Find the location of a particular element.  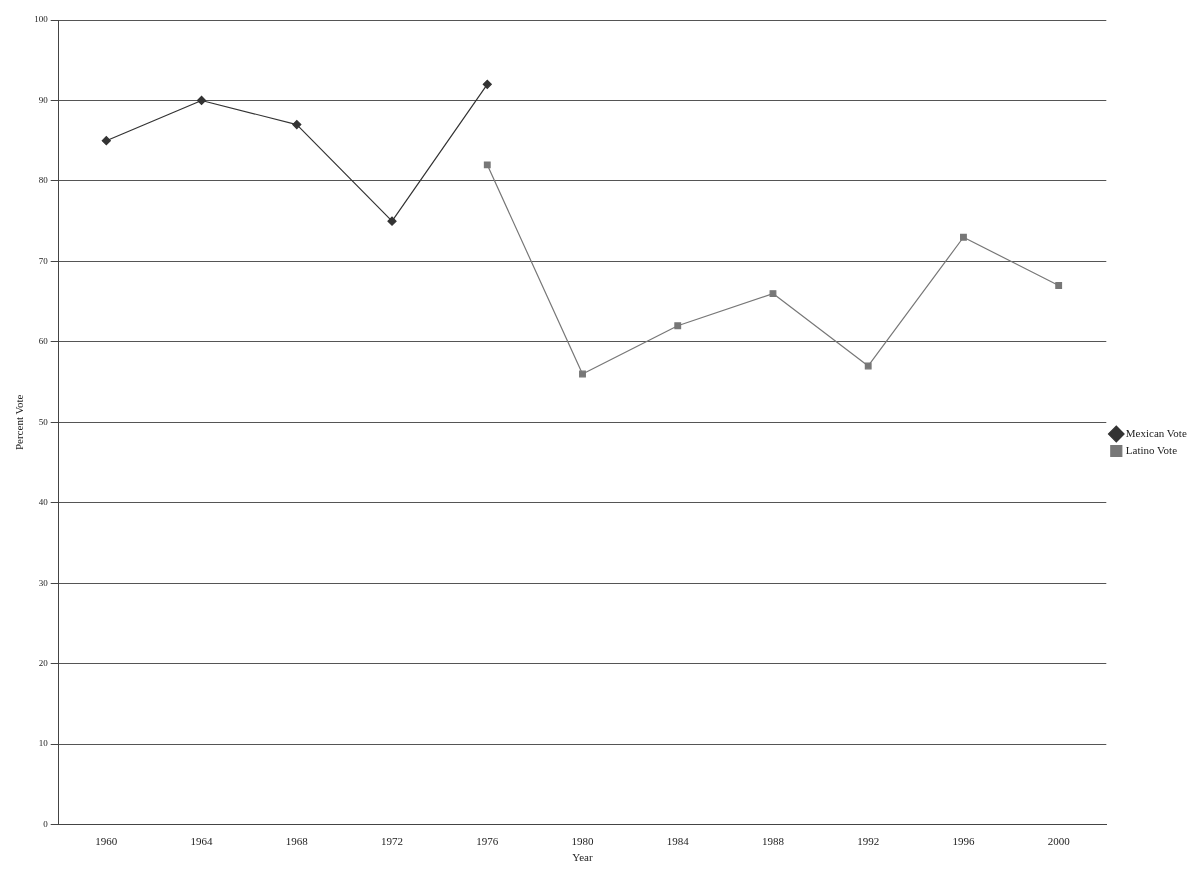

y-axis-title: Percent Vote is located at coordinates (19, 422).